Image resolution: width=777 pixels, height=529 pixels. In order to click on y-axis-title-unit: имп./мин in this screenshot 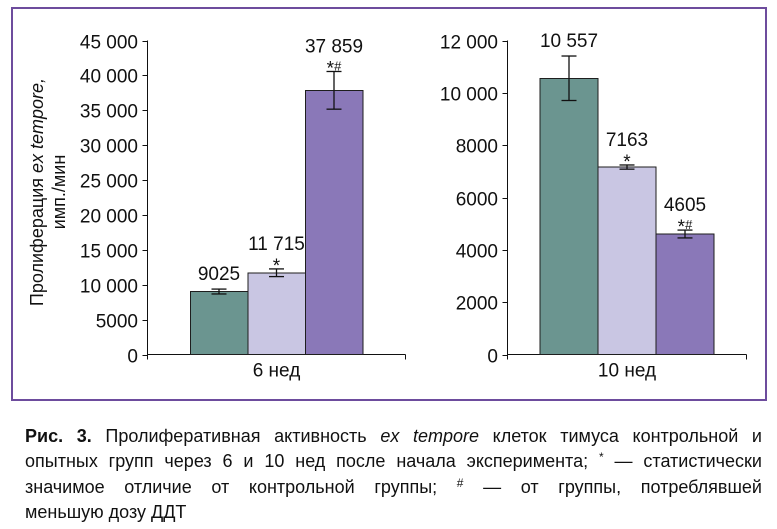, I will do `click(59, 192)`.